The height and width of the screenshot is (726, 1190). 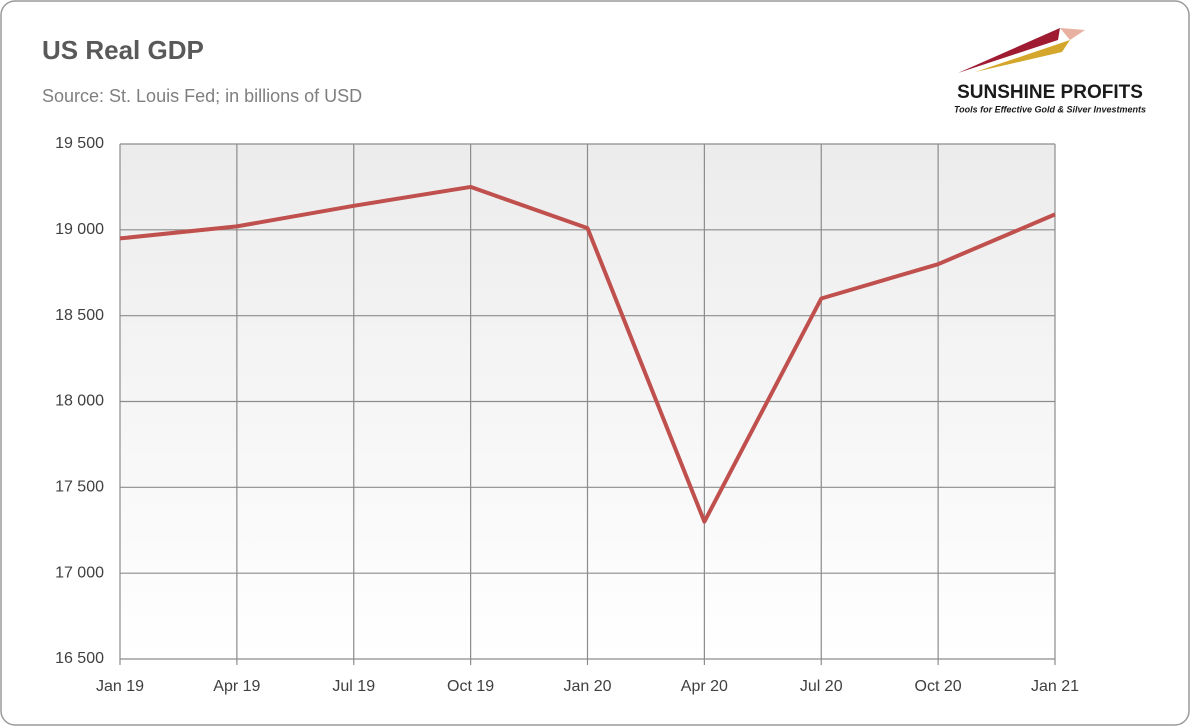 I want to click on y-tick-label: 17 500, so click(x=79, y=487).